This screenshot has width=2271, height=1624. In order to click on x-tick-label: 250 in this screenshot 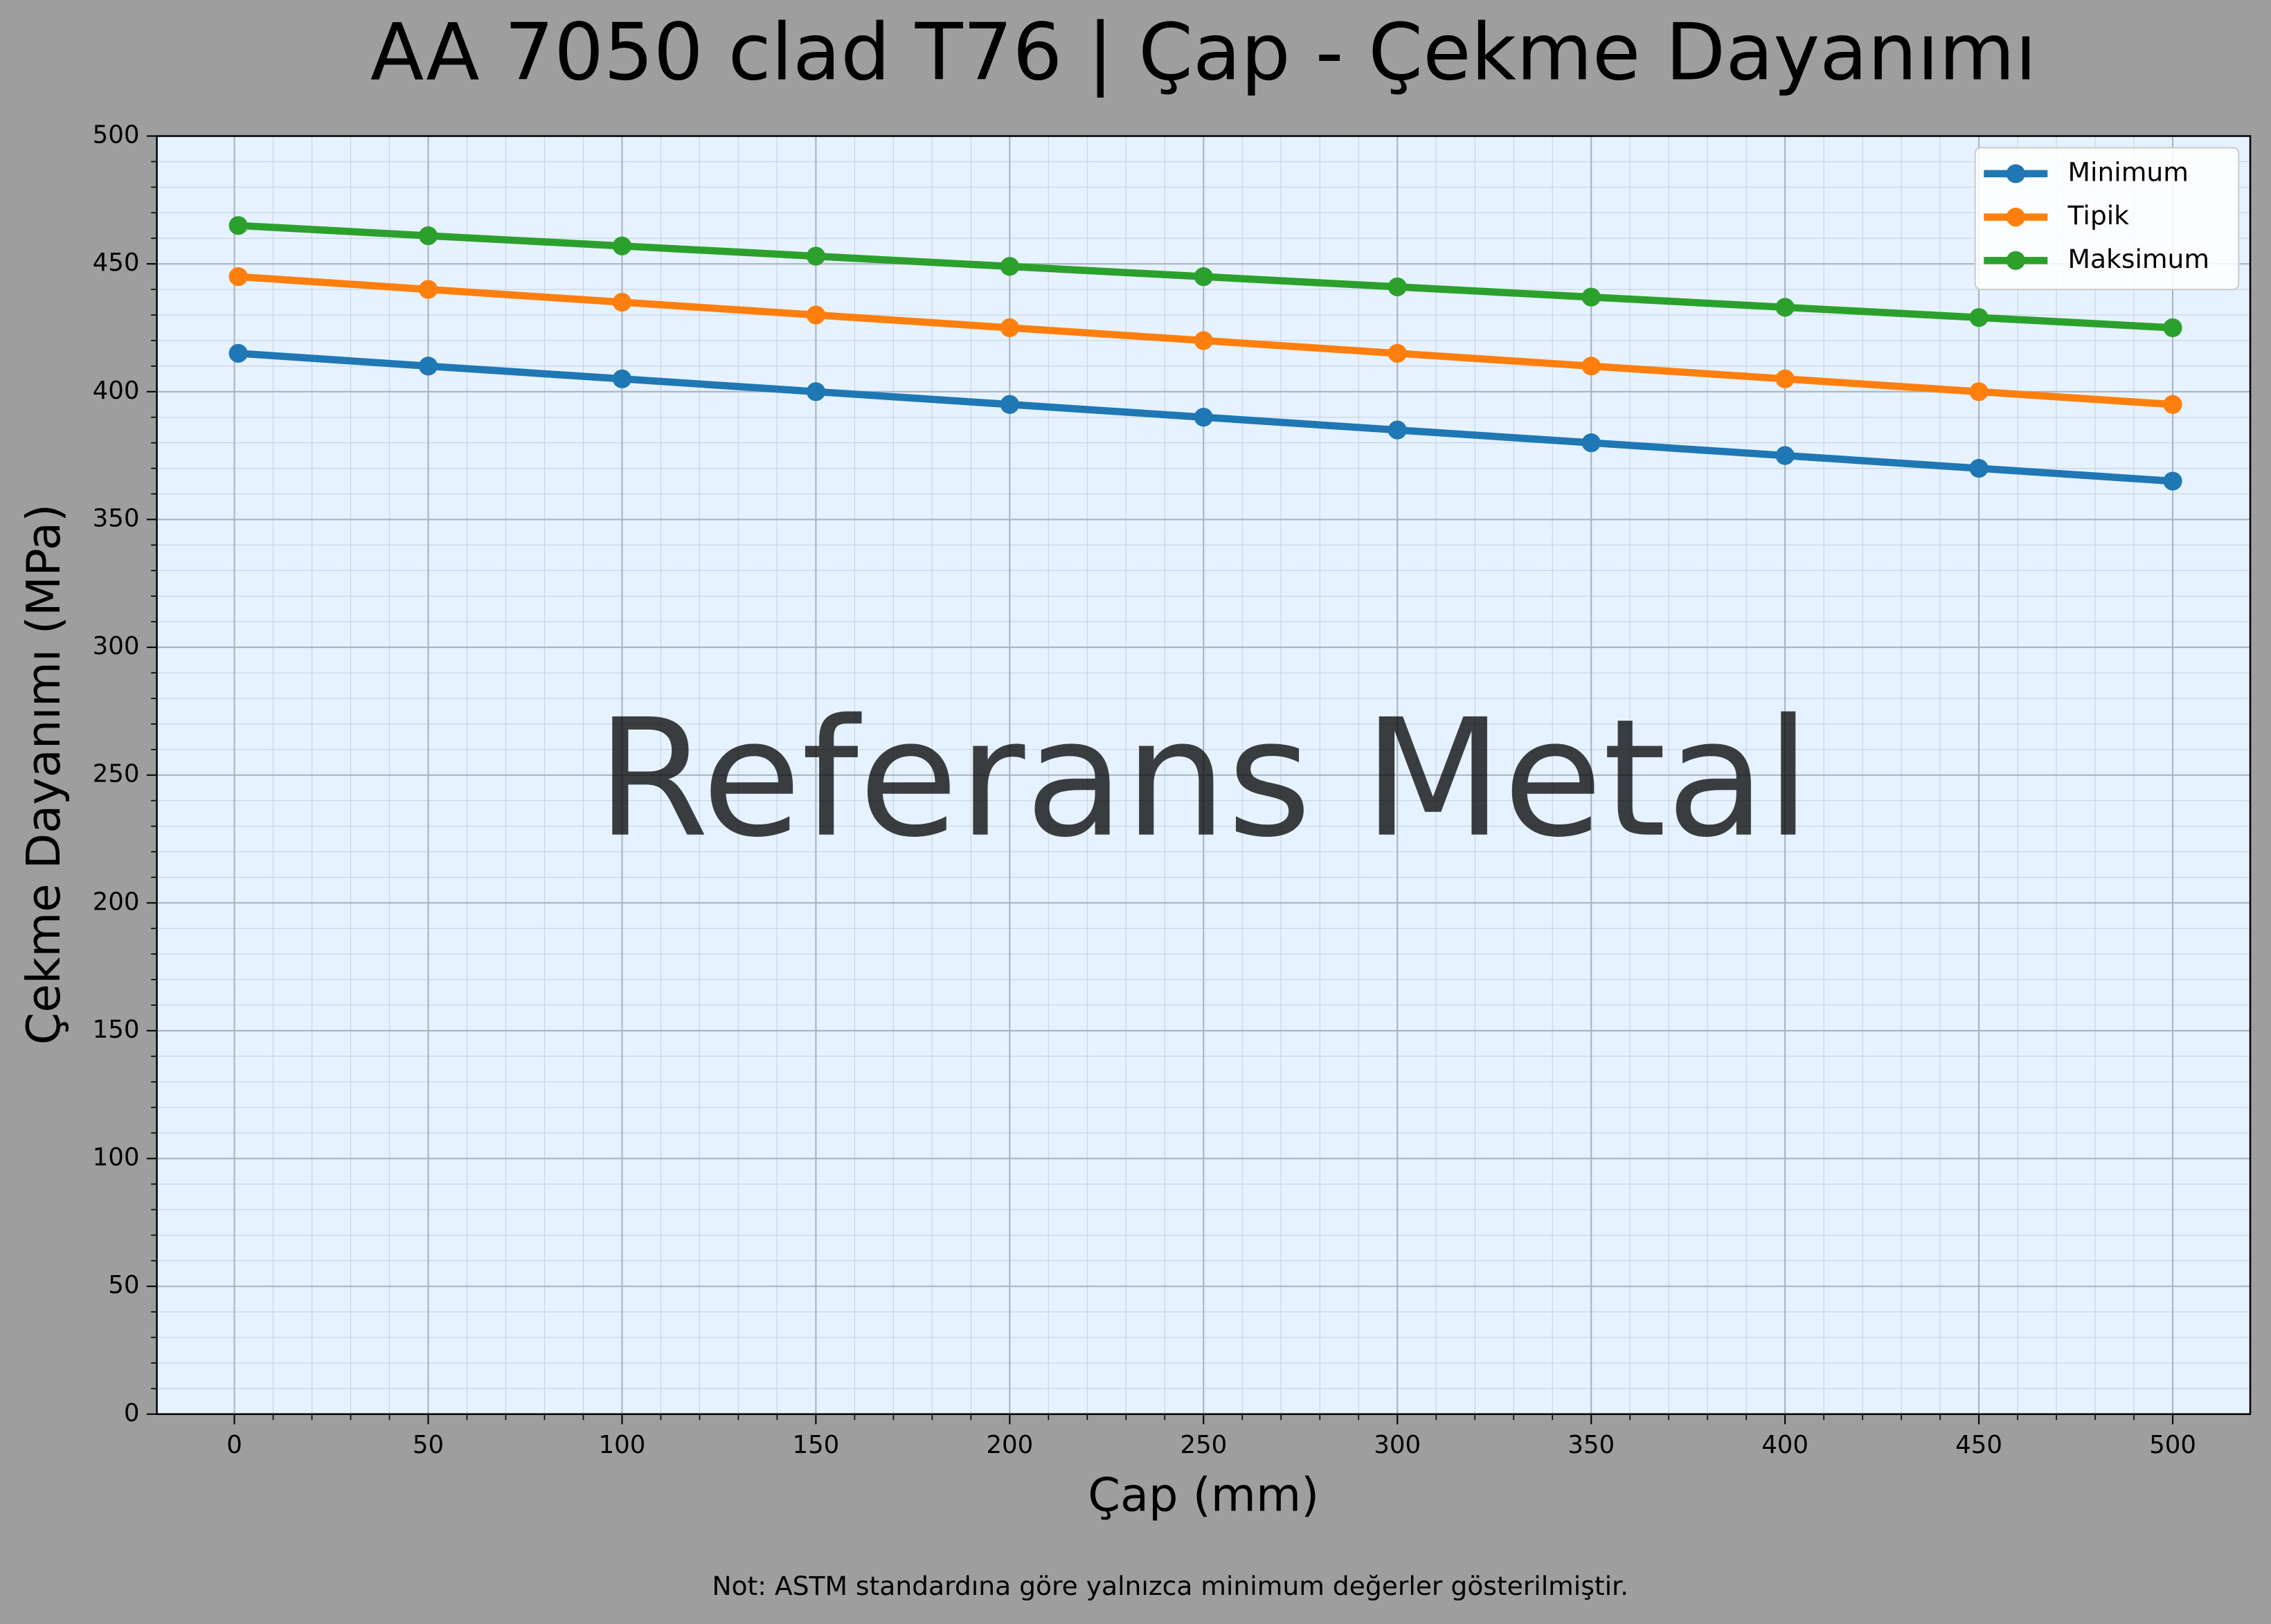, I will do `click(1203, 1445)`.